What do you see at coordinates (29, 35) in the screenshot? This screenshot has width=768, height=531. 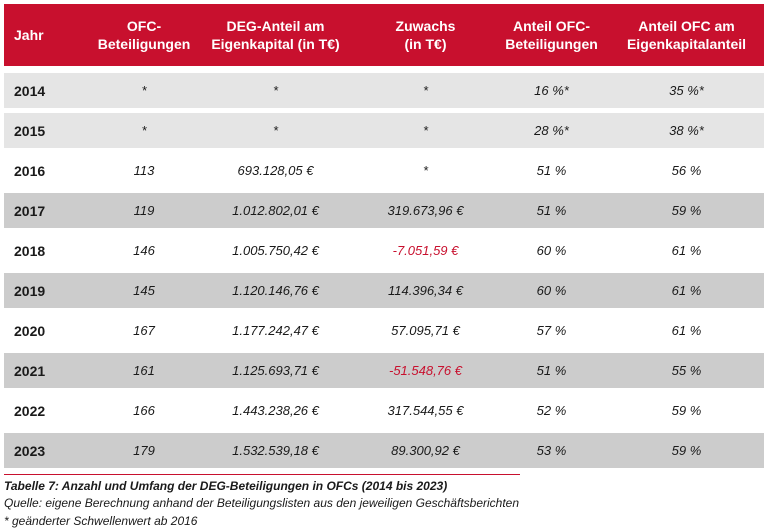 I see `header-jahr: Jahr` at bounding box center [29, 35].